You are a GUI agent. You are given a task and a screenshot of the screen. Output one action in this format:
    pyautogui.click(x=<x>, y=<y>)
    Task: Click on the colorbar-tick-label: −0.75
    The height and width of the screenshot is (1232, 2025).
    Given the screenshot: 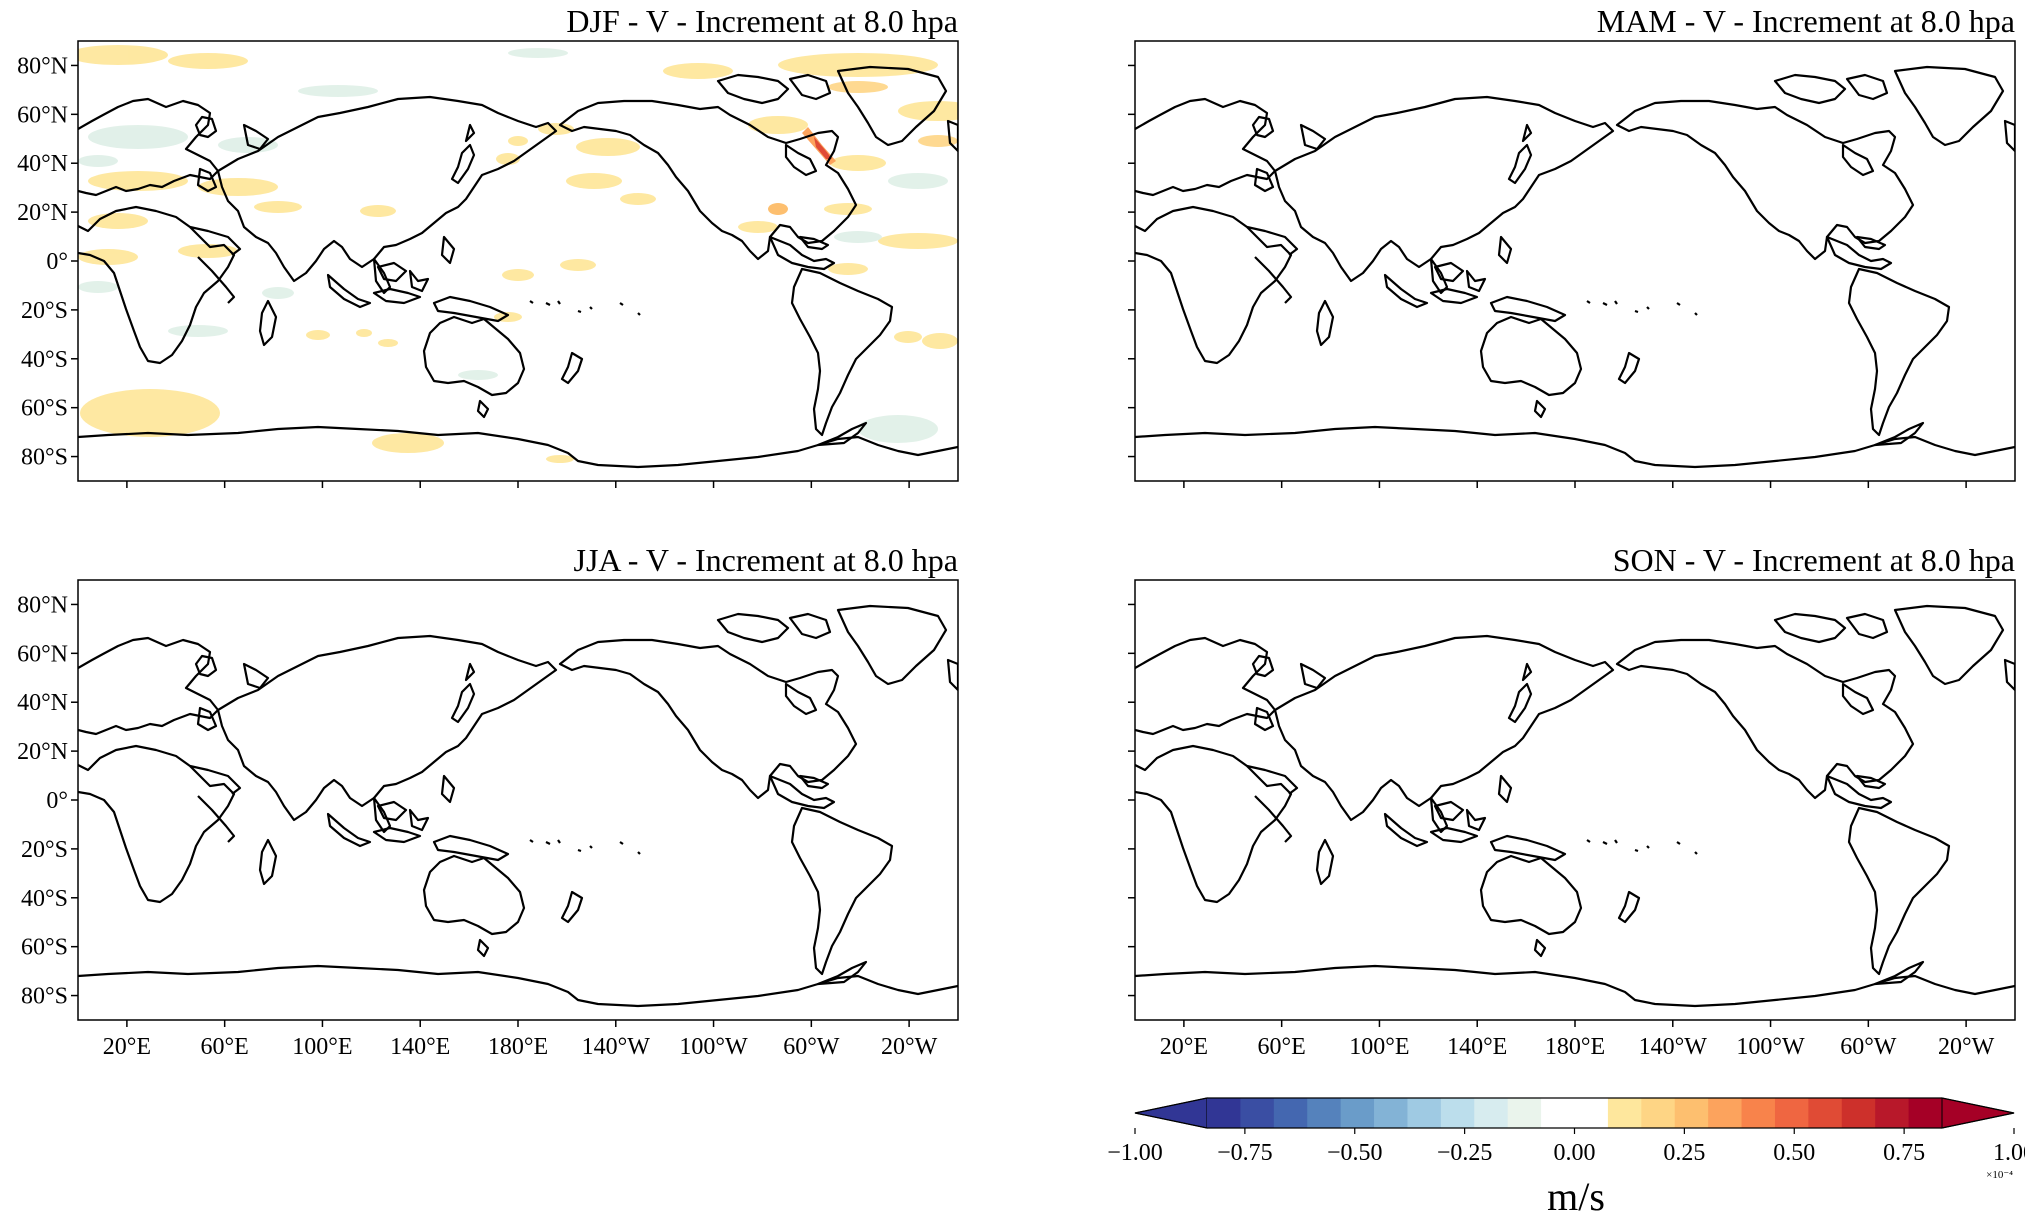 What is the action you would take?
    pyautogui.click(x=1245, y=1153)
    